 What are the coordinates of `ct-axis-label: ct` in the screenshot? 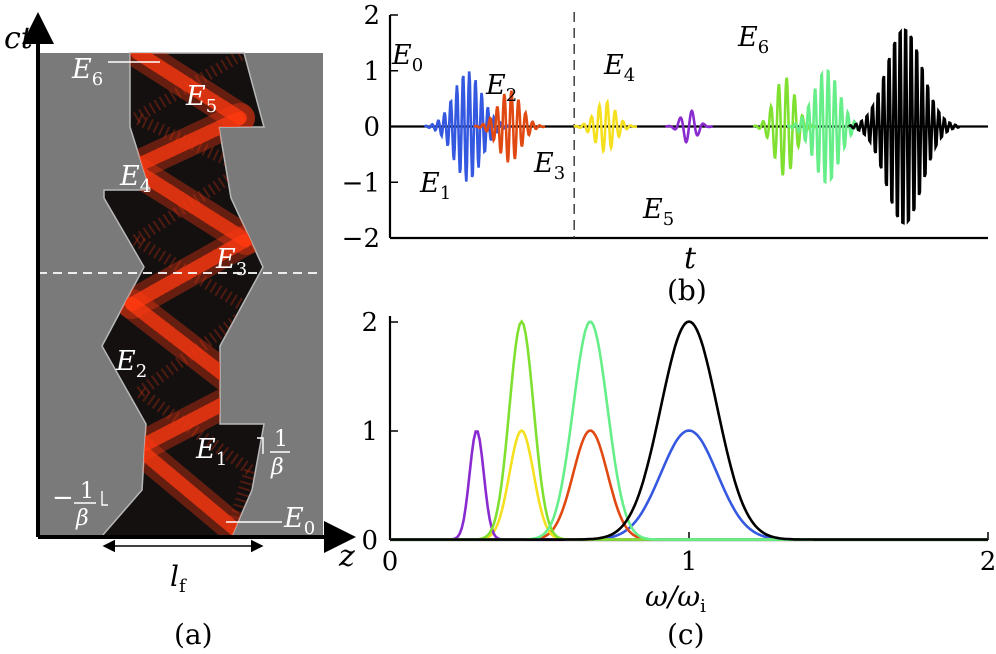 It's located at (19, 38).